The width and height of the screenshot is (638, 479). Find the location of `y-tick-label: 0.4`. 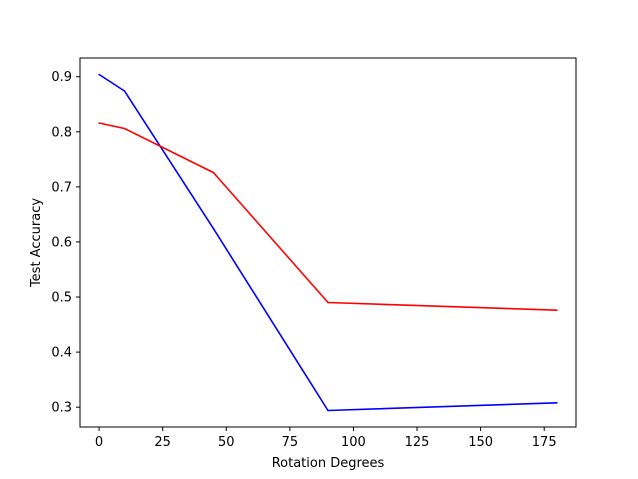

y-tick-label: 0.4 is located at coordinates (61, 353).